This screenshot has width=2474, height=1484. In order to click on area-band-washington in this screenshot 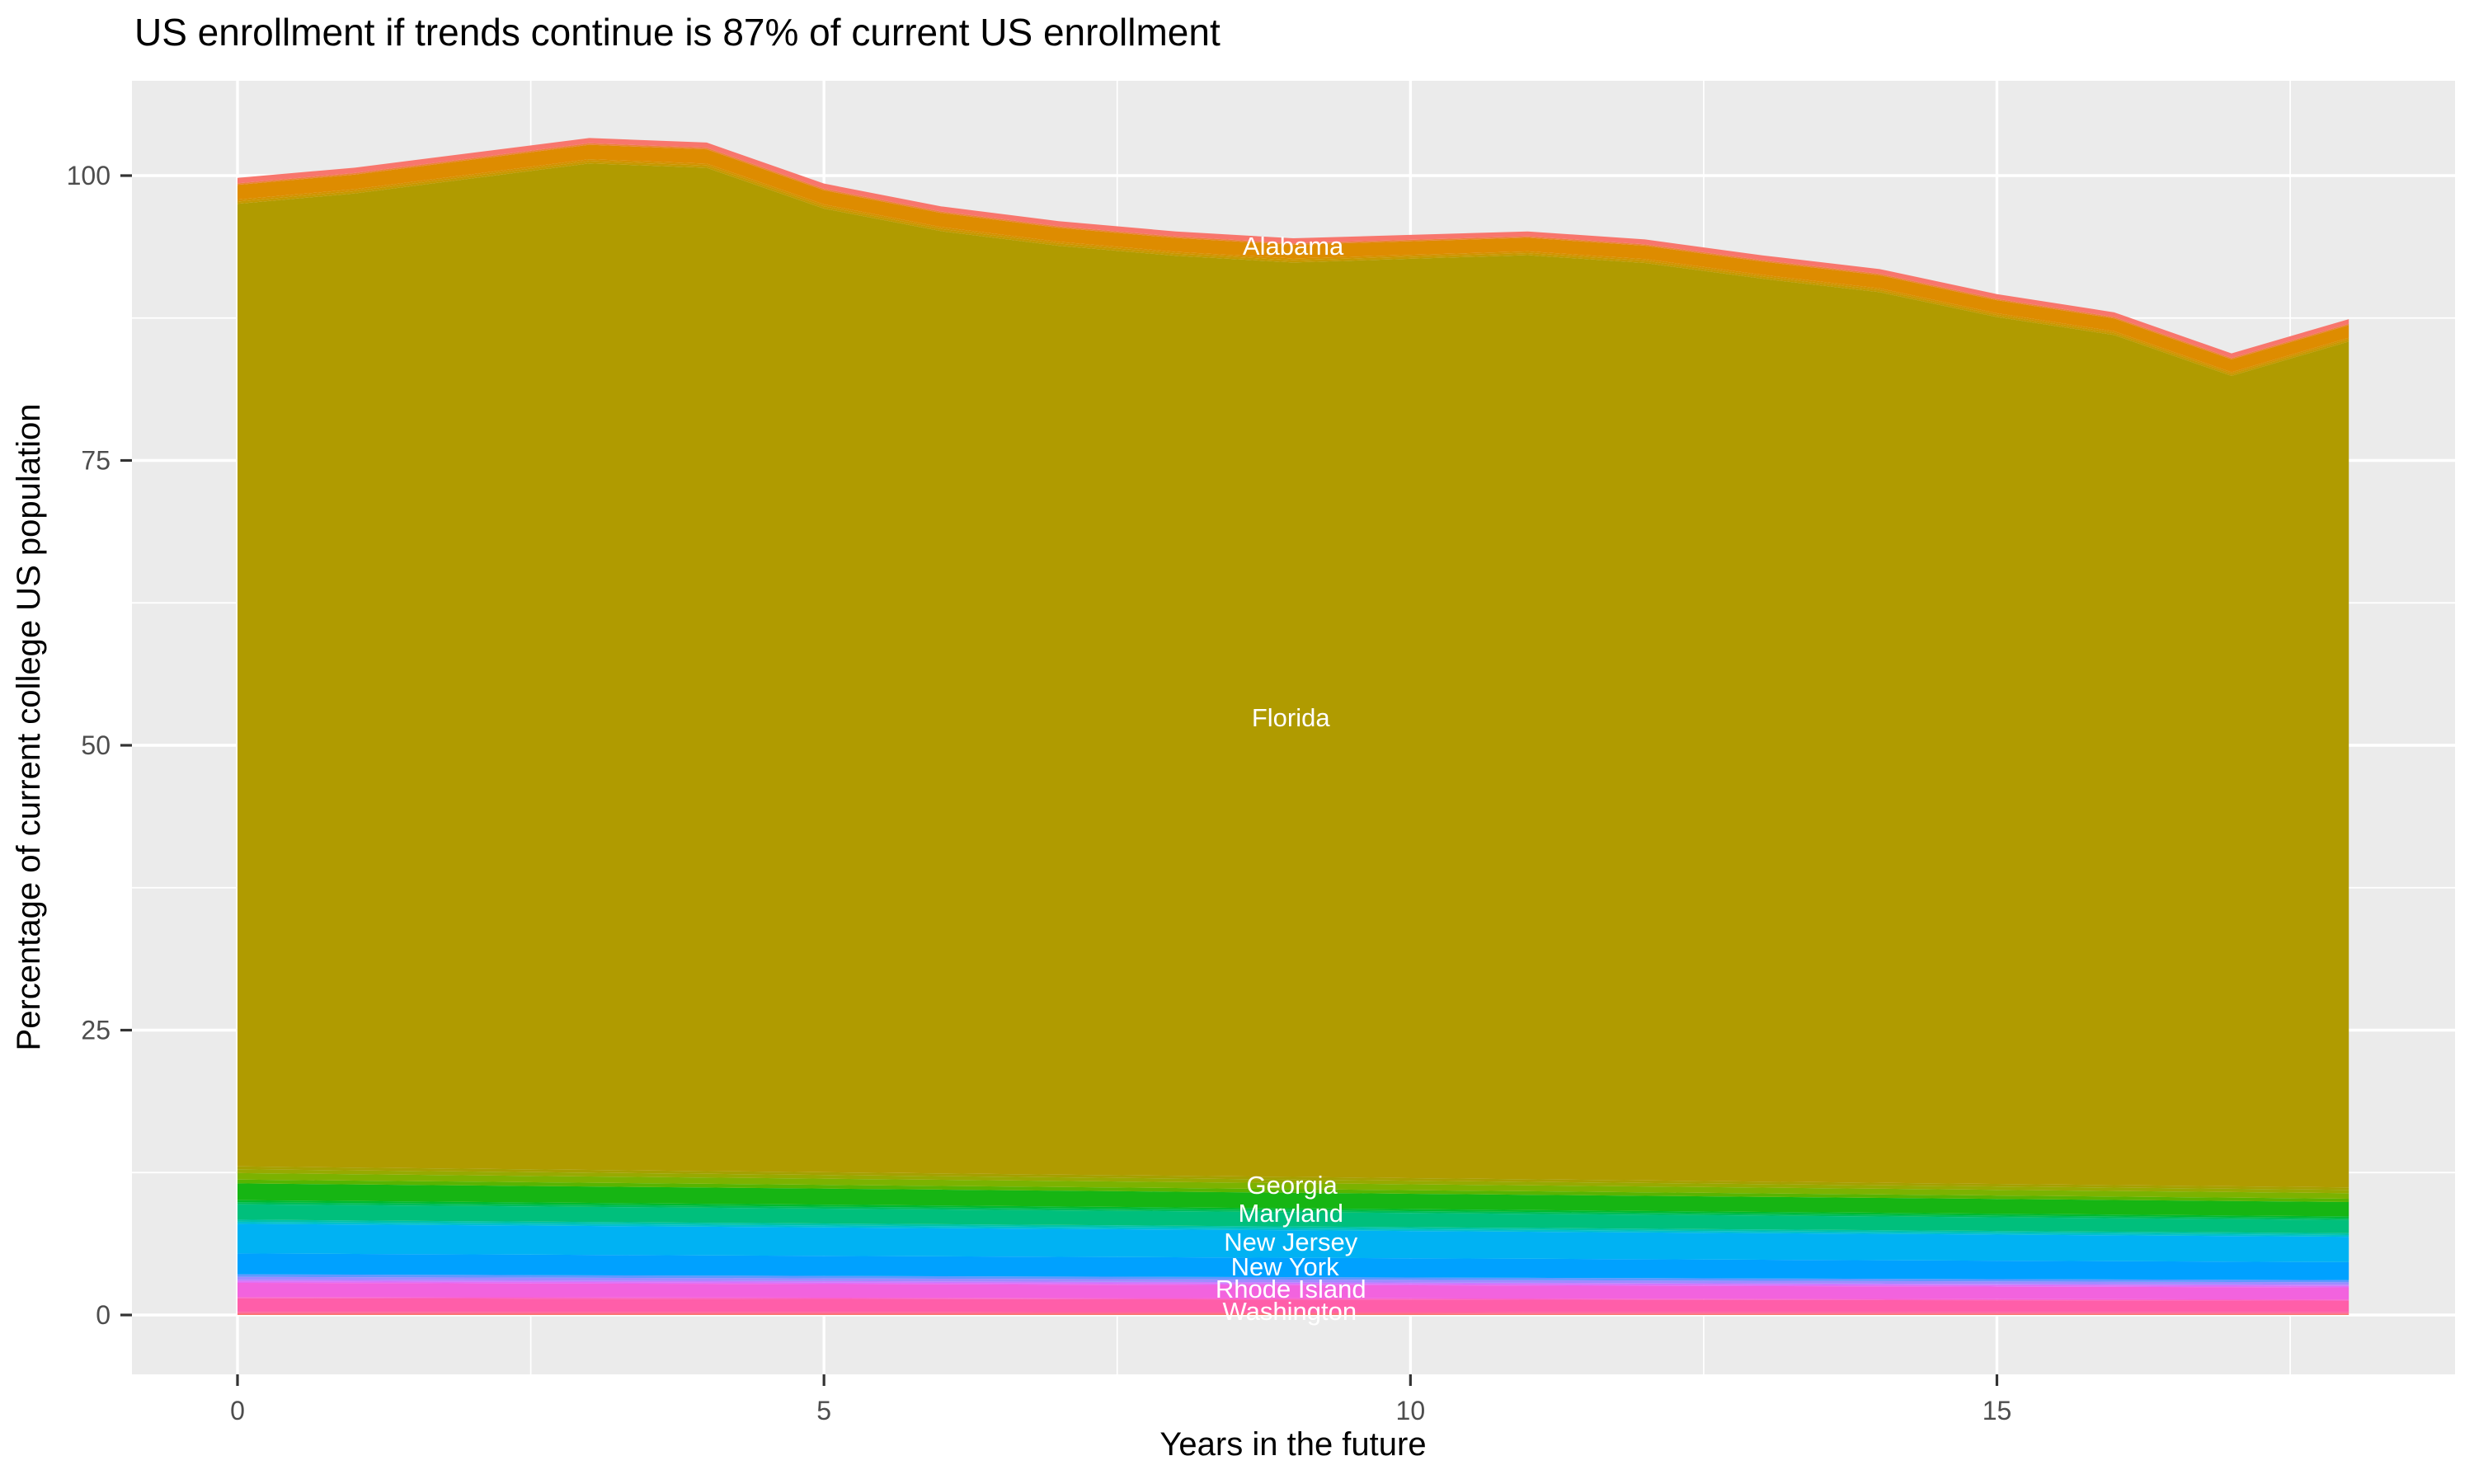, I will do `click(1293, 1305)`.